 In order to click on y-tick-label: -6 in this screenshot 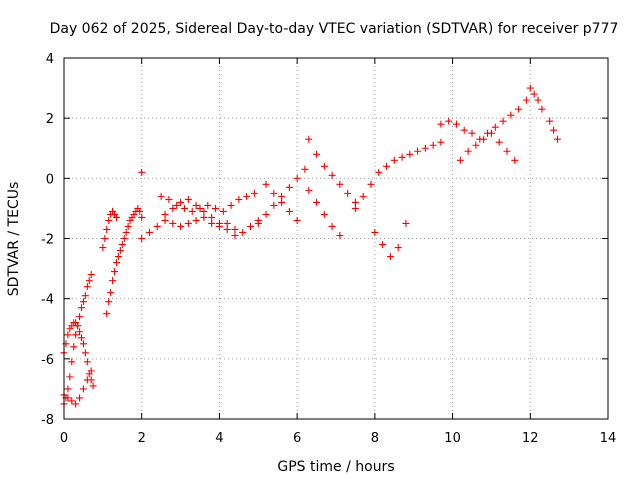, I will do `click(47, 360)`.